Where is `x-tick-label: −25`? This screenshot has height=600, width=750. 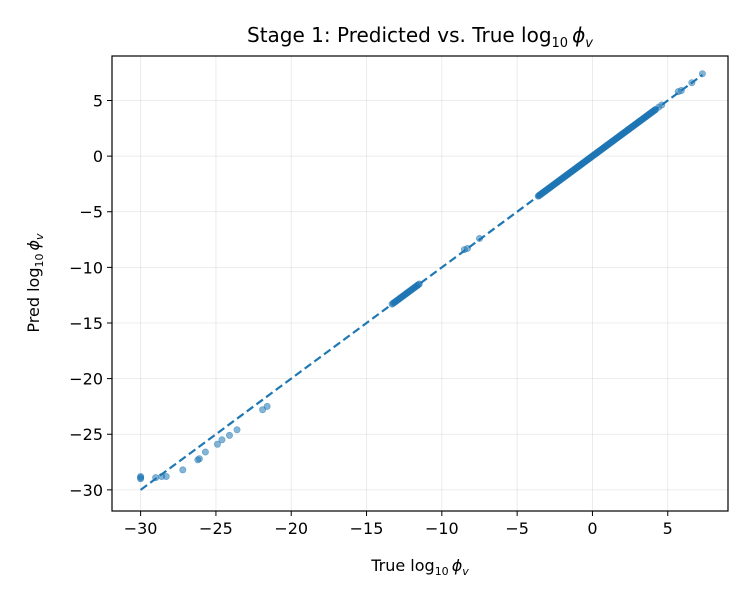
x-tick-label: −25 is located at coordinates (216, 528).